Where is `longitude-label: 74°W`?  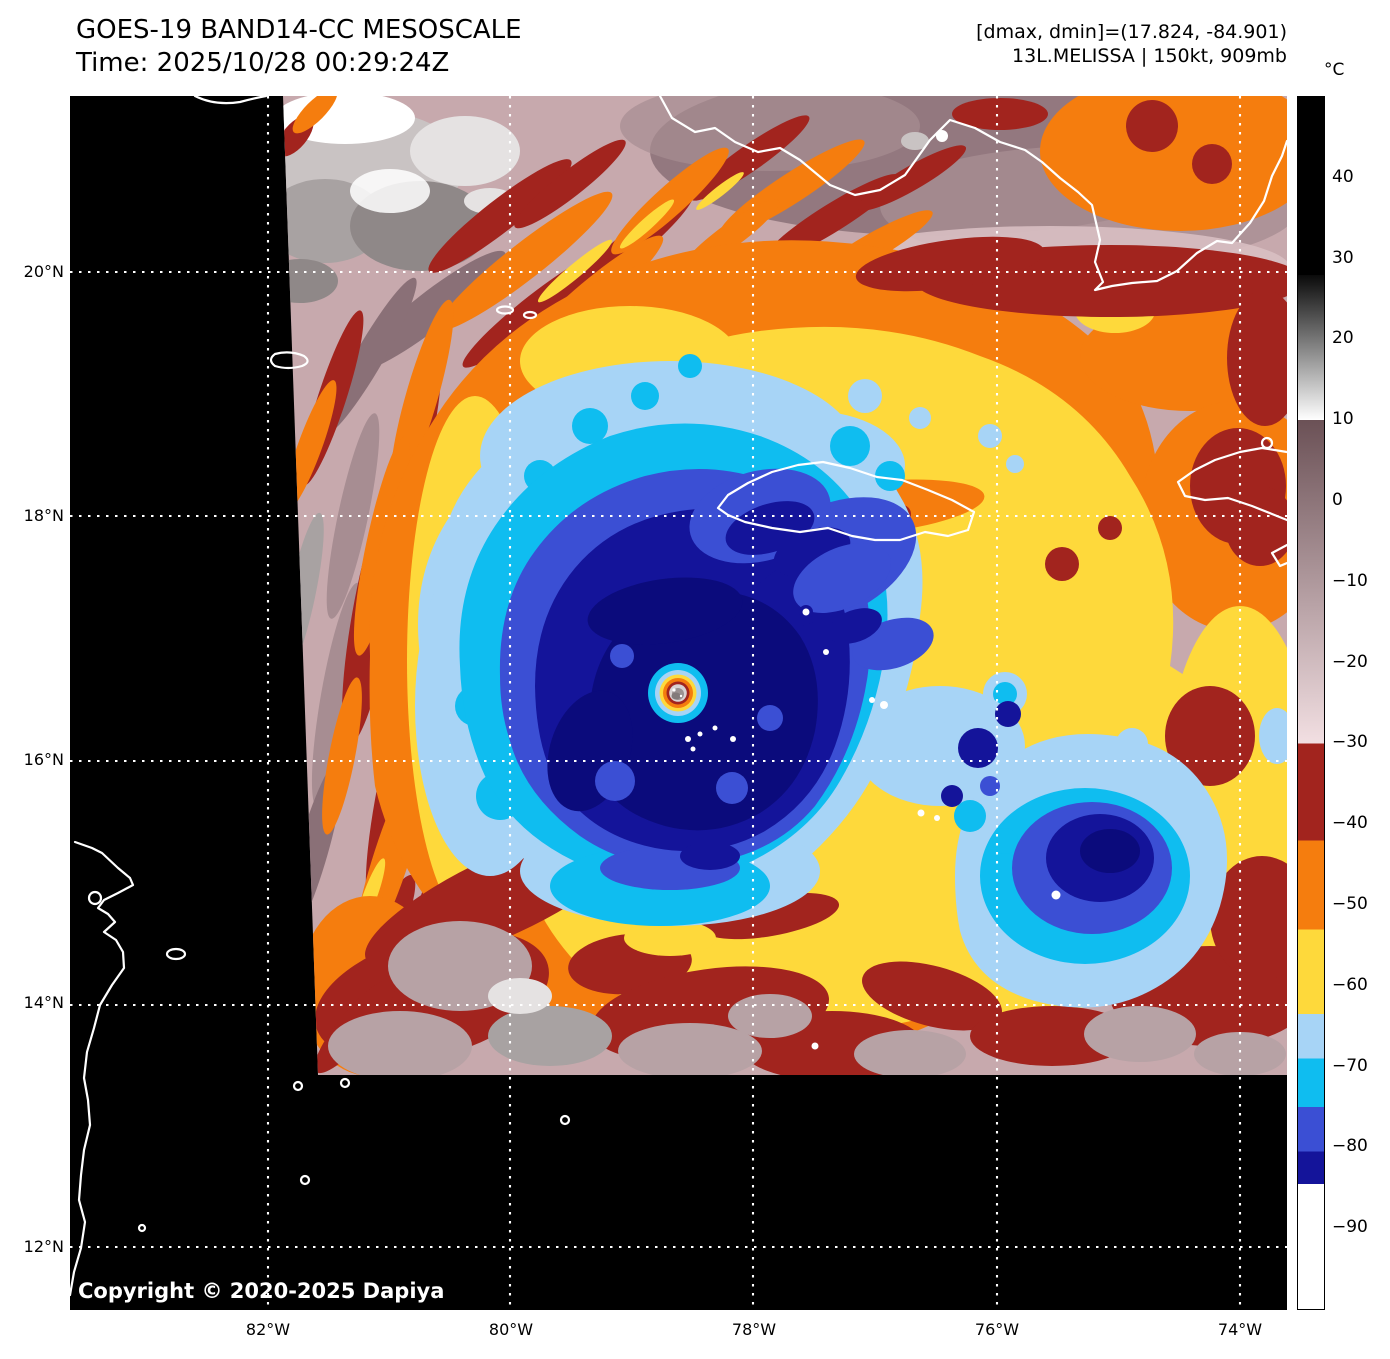 longitude-label: 74°W is located at coordinates (1240, 1329).